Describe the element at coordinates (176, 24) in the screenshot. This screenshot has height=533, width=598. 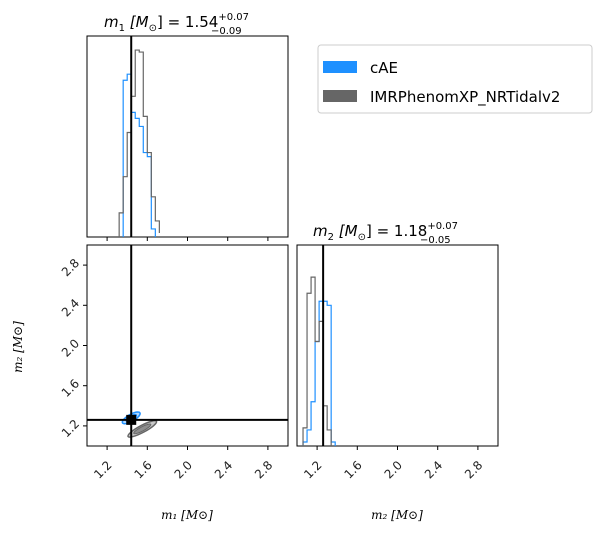
I see `title-m1: m1 [M⊙] = 1.54+0.07 −0.09` at that location.